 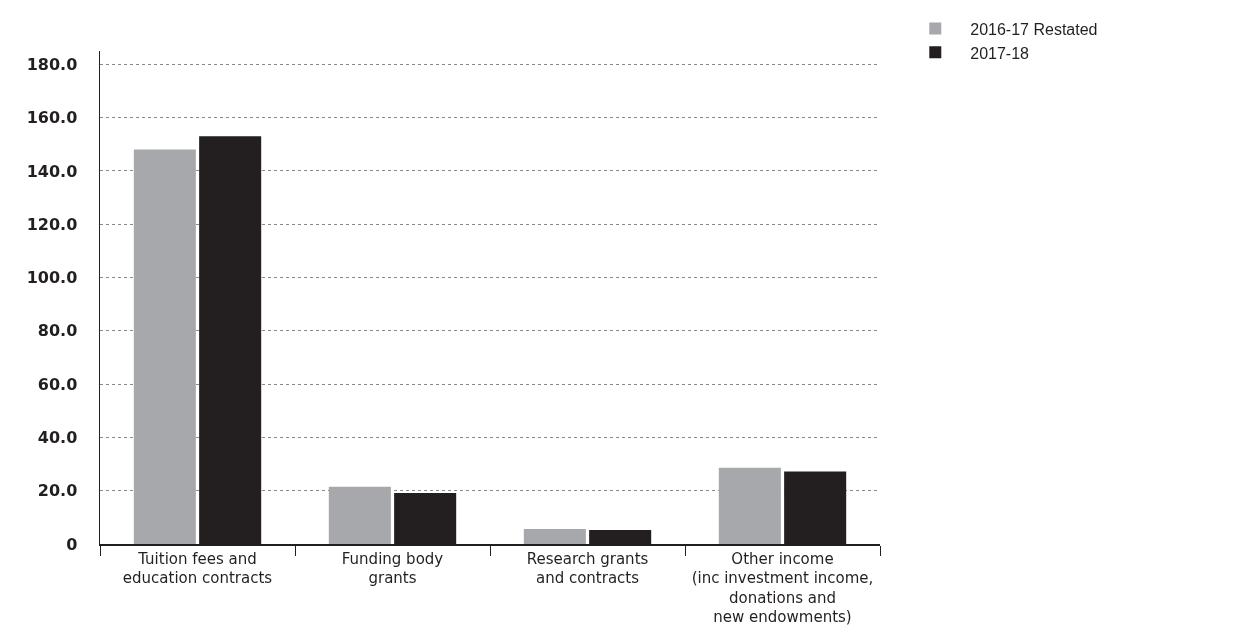 What do you see at coordinates (197, 568) in the screenshot?
I see `x-tick-label: Tuition fees and education contracts` at bounding box center [197, 568].